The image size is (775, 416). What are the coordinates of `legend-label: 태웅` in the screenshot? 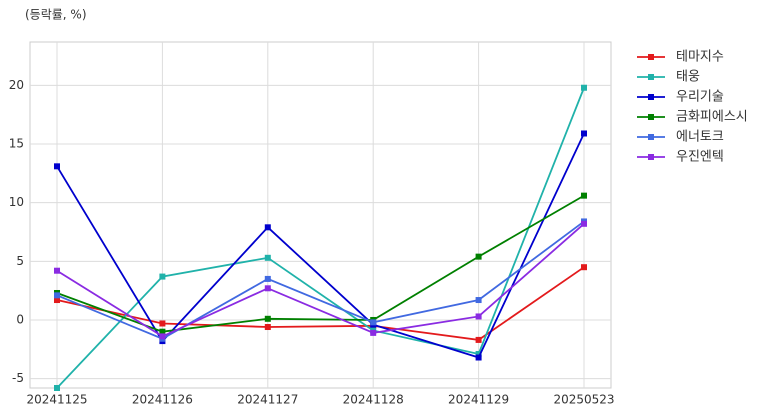 It's located at (688, 77).